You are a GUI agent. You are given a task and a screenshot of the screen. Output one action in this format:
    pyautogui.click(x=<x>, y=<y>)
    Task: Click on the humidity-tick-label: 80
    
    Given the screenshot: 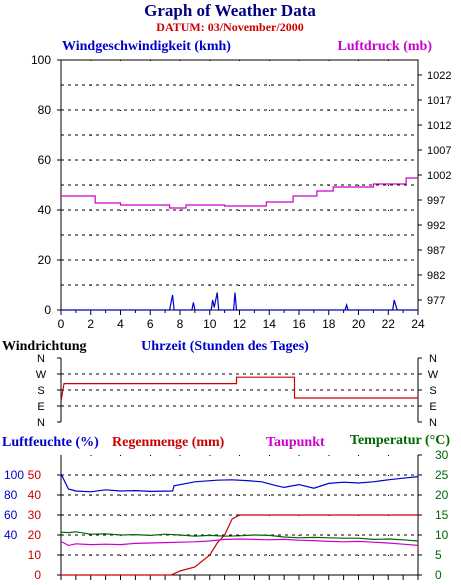 What is the action you would take?
    pyautogui.click(x=11, y=495)
    